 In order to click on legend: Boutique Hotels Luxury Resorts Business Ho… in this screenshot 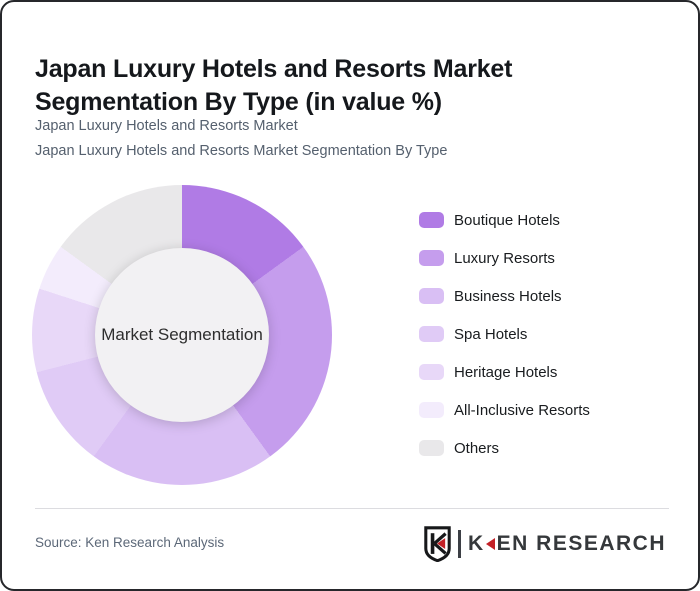, I will do `click(504, 345)`.